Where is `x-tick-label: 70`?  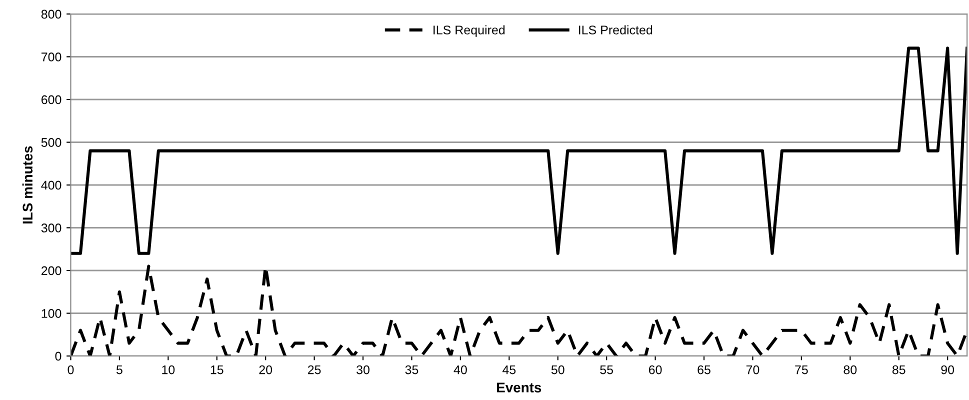 x-tick-label: 70 is located at coordinates (753, 369).